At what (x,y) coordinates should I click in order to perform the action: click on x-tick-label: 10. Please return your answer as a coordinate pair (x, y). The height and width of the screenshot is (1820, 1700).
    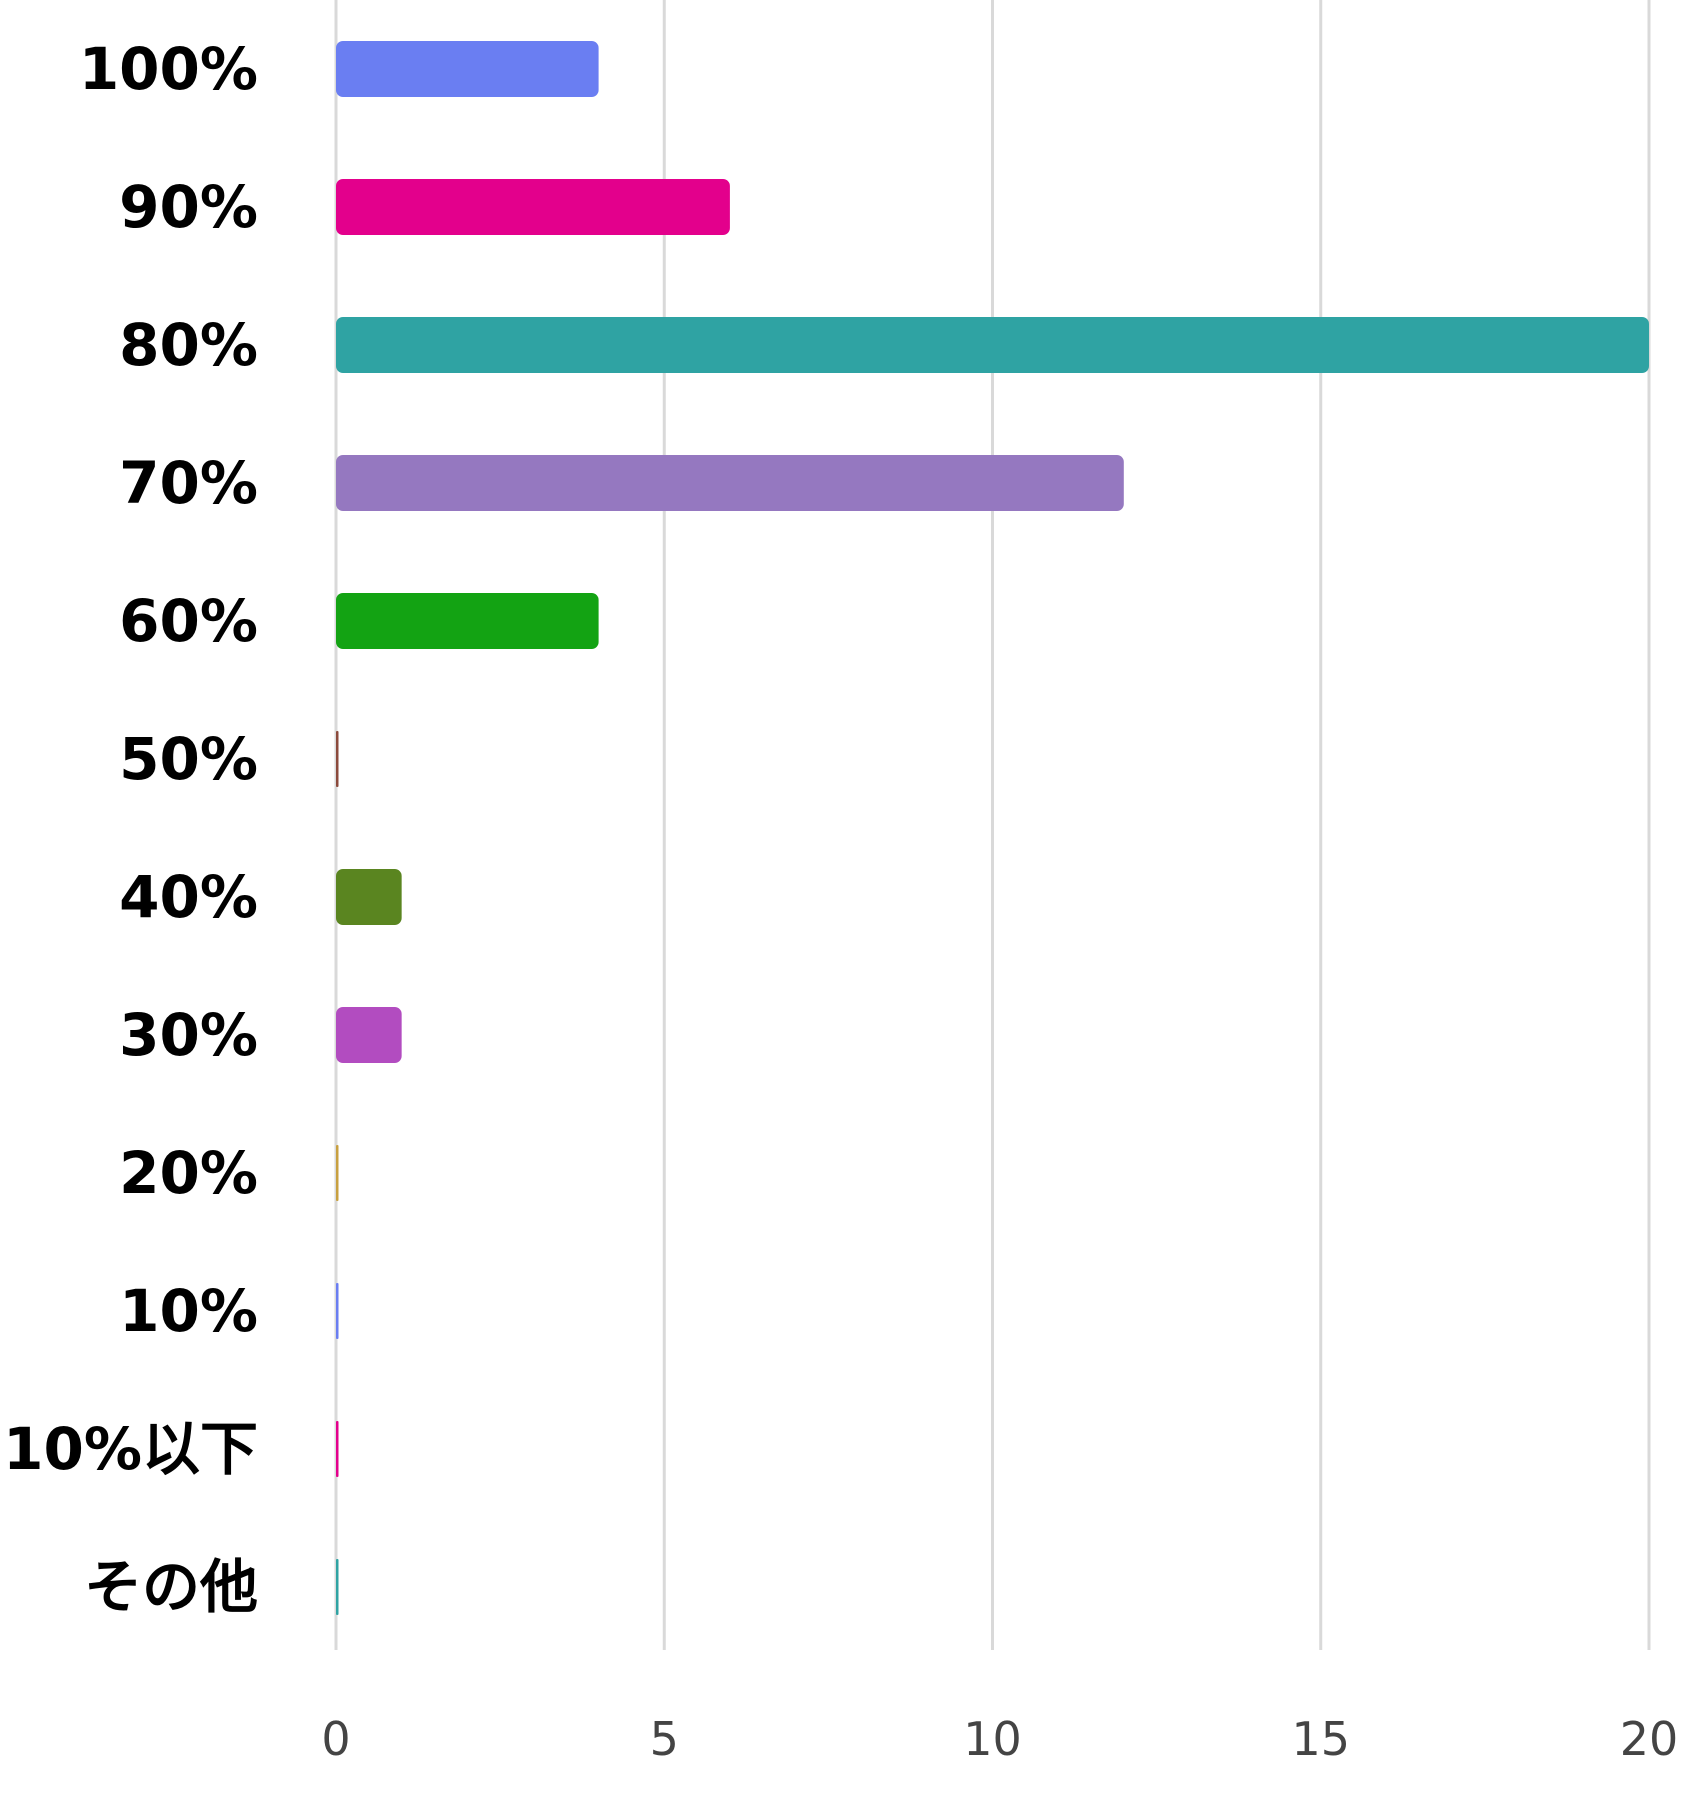
    Looking at the image, I should click on (992, 1739).